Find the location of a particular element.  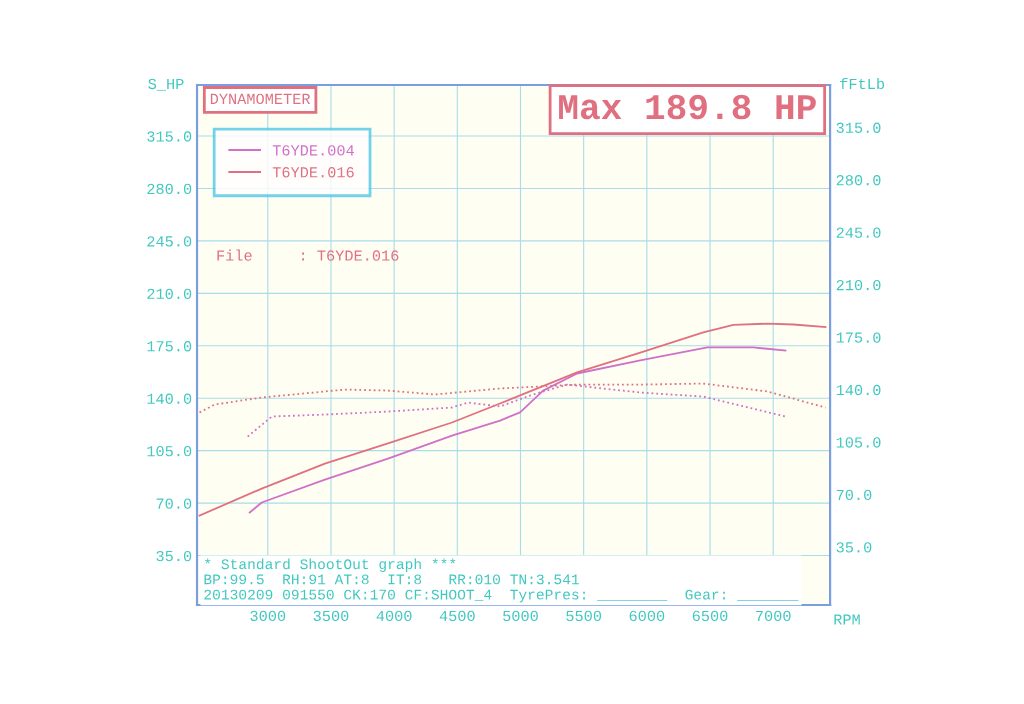

y2-axis-title: fFtLb is located at coordinates (862, 83).